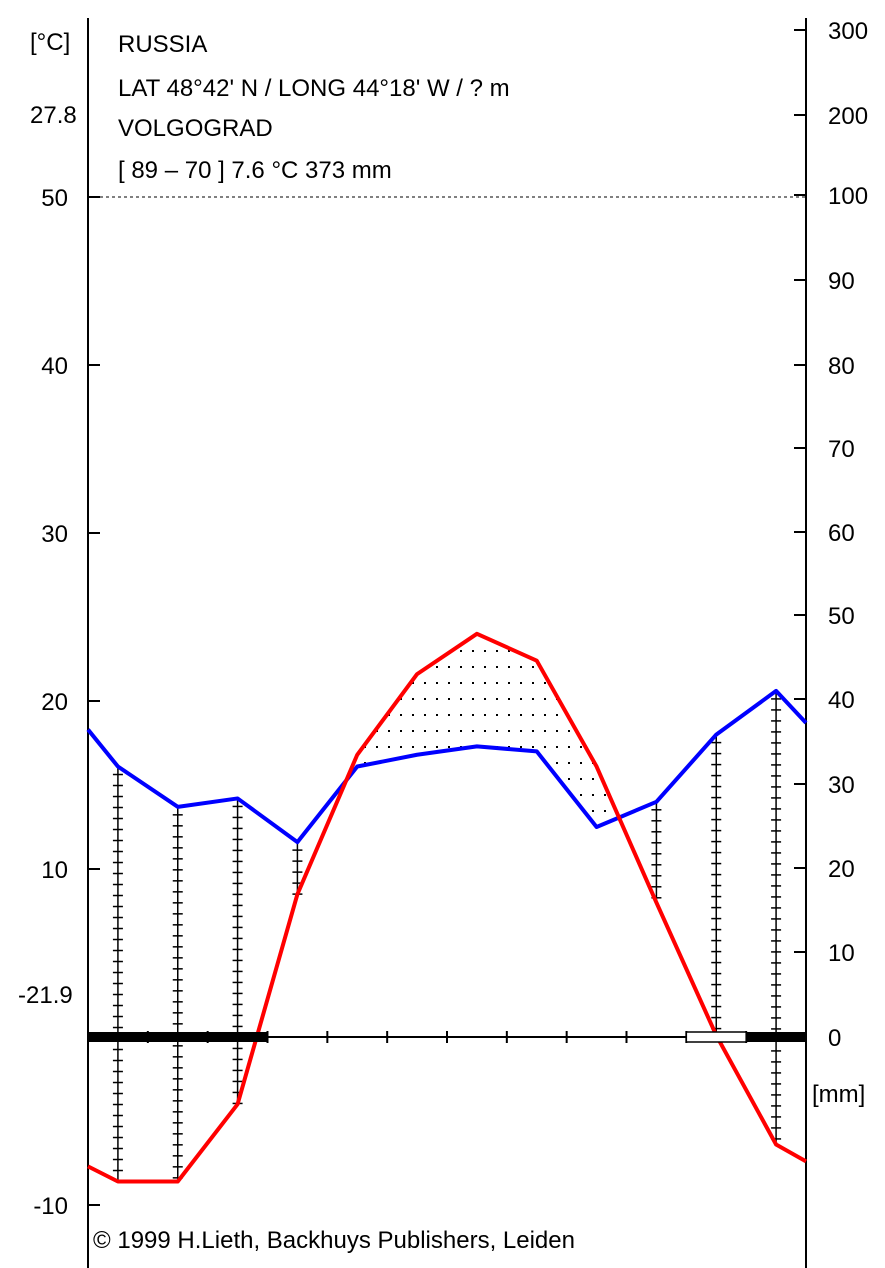 The width and height of the screenshot is (885, 1268). Describe the element at coordinates (314, 88) in the screenshot. I see `coordinates-label: LAT 48°42' N / LONG 44°18' W / ? m` at that location.